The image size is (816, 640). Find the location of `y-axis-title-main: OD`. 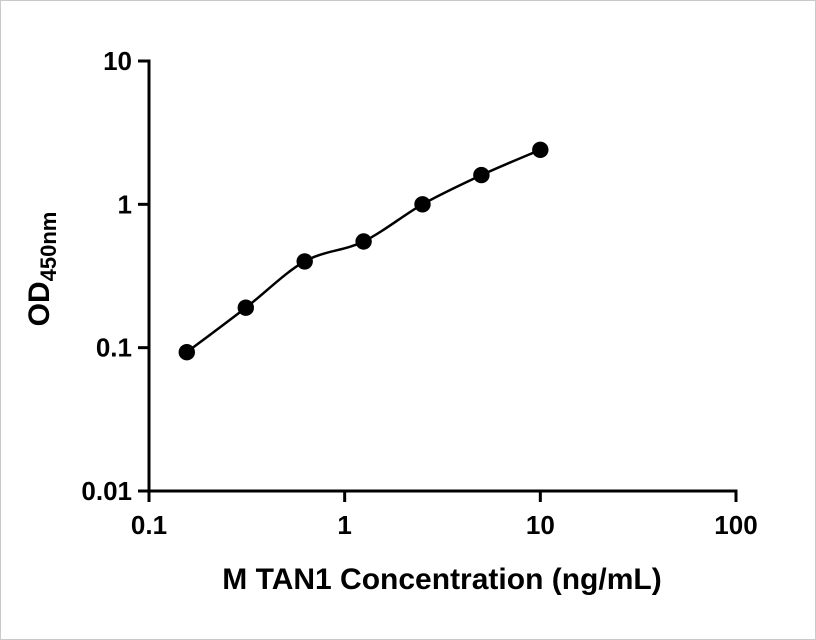

y-axis-title-main: OD is located at coordinates (39, 303).